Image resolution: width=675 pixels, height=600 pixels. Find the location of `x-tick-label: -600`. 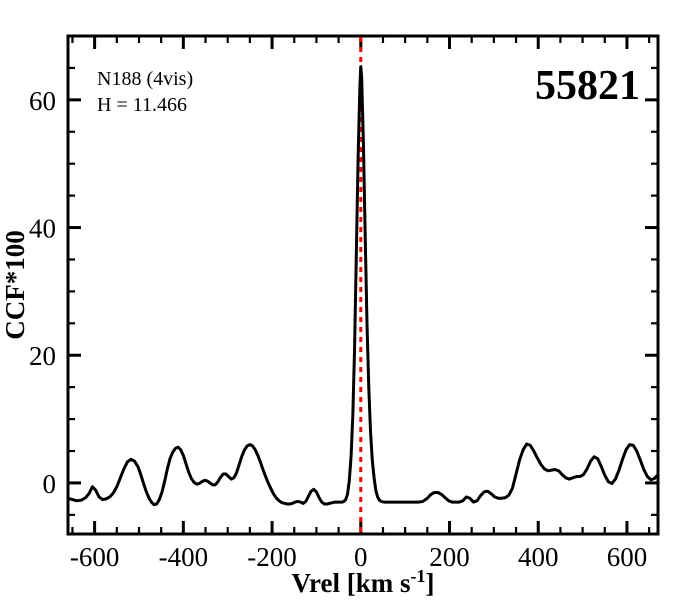

x-tick-label: -600 is located at coordinates (95, 557).